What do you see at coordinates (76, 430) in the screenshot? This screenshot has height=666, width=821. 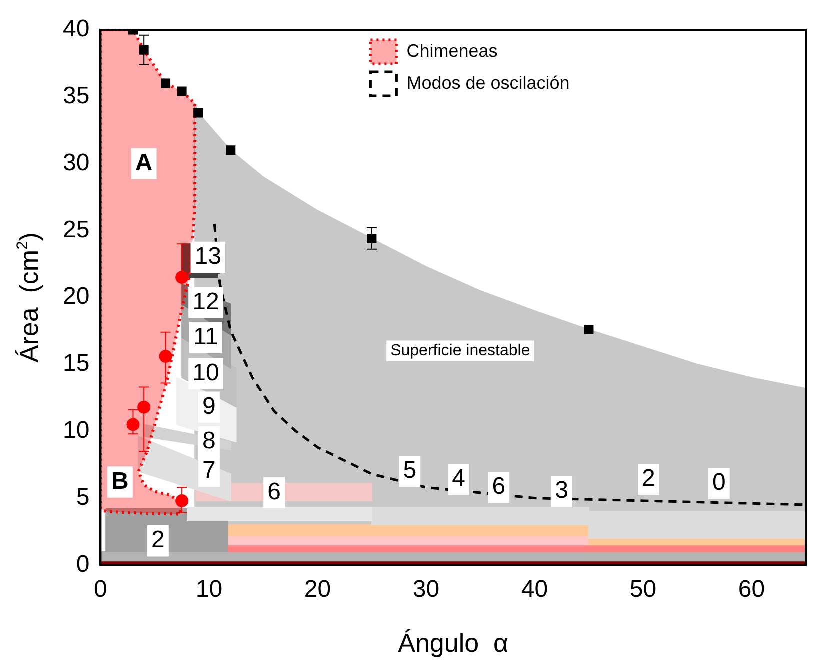 I see `y-tick-label: 10` at bounding box center [76, 430].